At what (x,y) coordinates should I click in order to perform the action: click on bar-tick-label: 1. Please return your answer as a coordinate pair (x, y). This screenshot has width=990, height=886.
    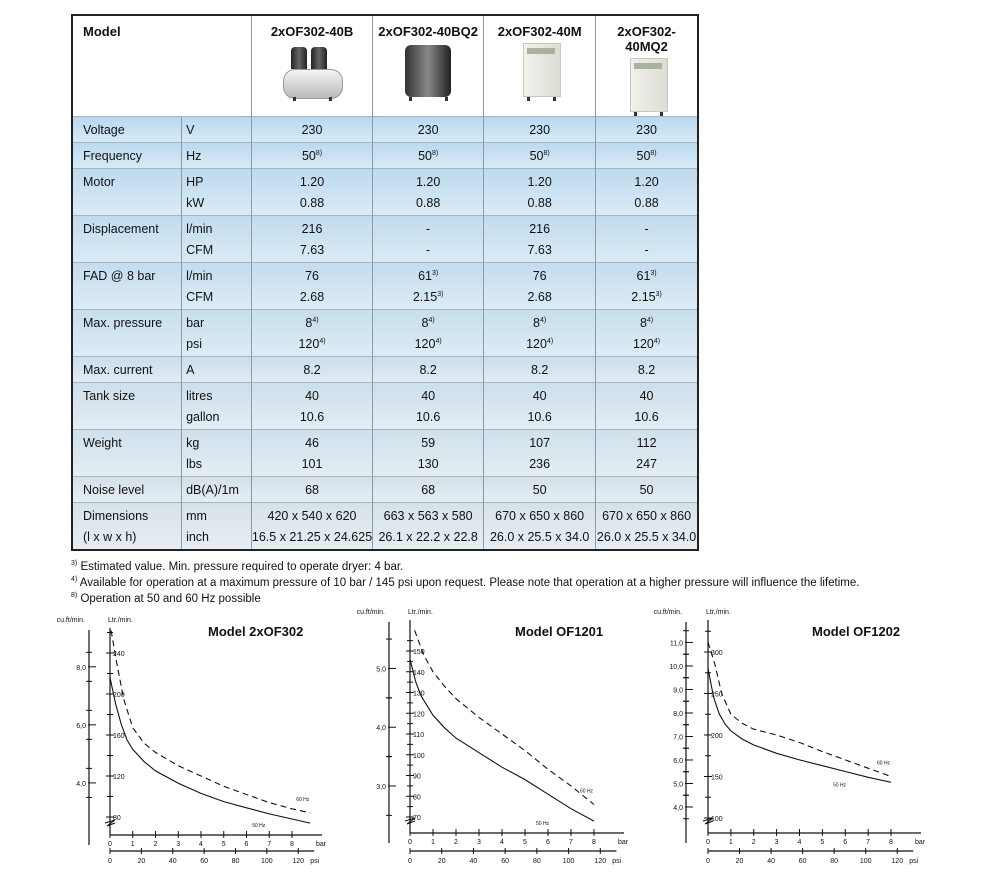
    Looking at the image, I should click on (433, 842).